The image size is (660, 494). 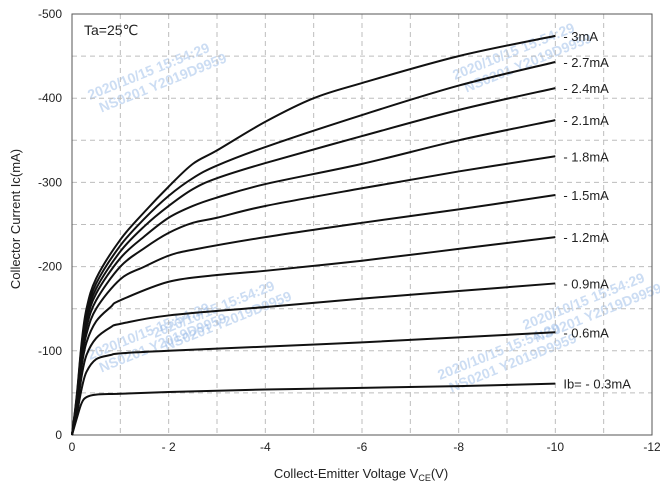 What do you see at coordinates (424, 478) in the screenshot?
I see `x-axis-title-subscript: CE` at bounding box center [424, 478].